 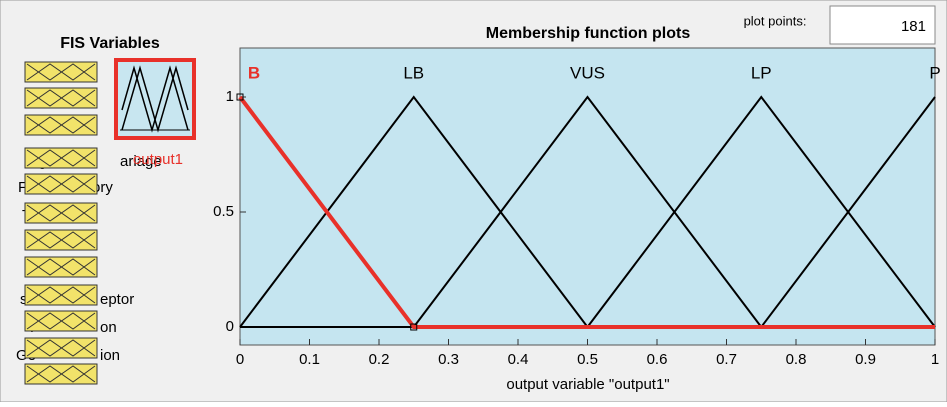 What do you see at coordinates (448, 359) in the screenshot?
I see `x-tick-label: 0.3` at bounding box center [448, 359].